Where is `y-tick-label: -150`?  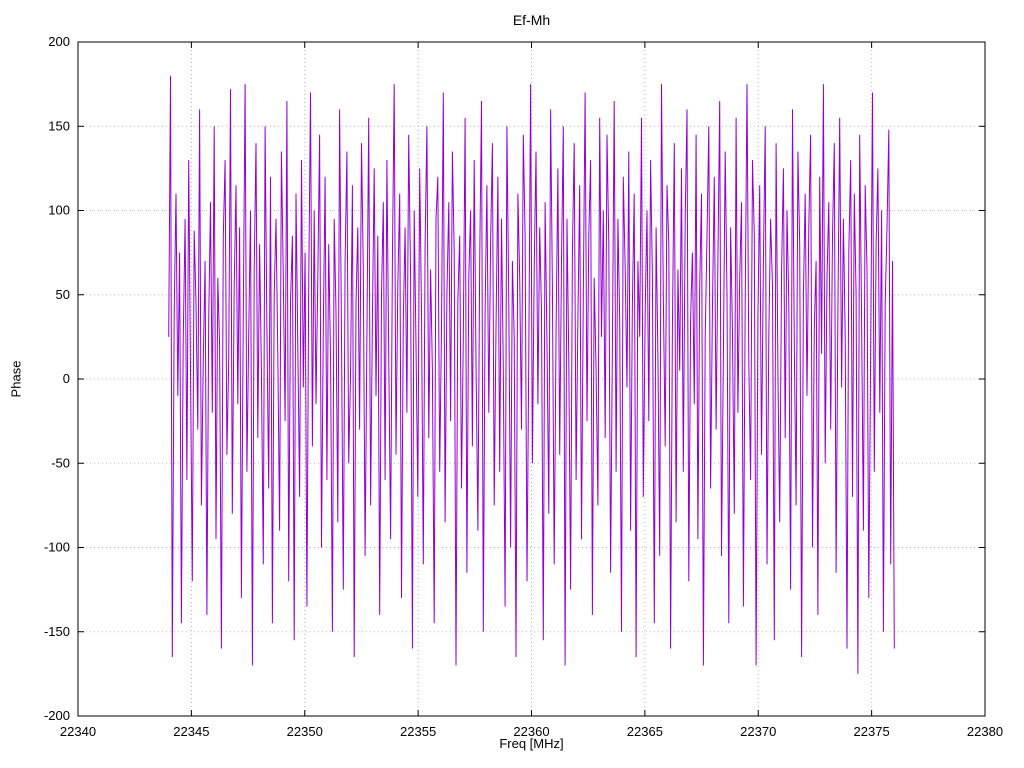 y-tick-label: -150 is located at coordinates (57, 631).